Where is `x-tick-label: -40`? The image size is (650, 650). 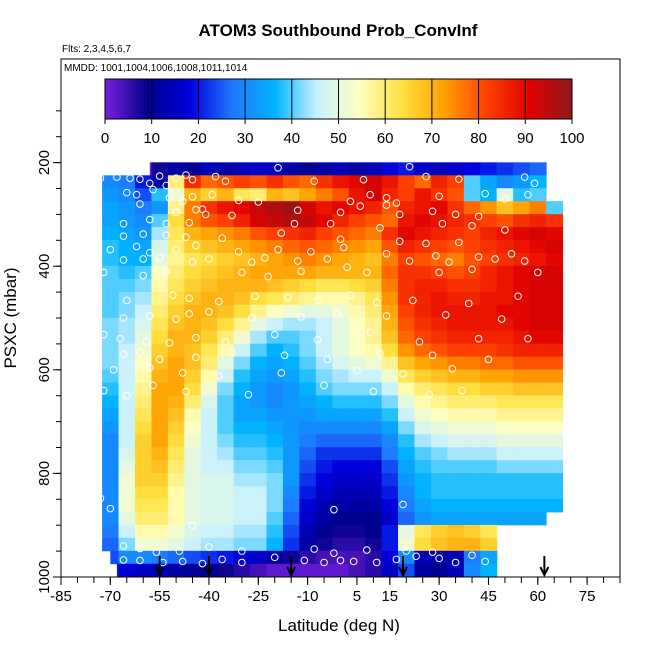 x-tick-label: -40 is located at coordinates (209, 596).